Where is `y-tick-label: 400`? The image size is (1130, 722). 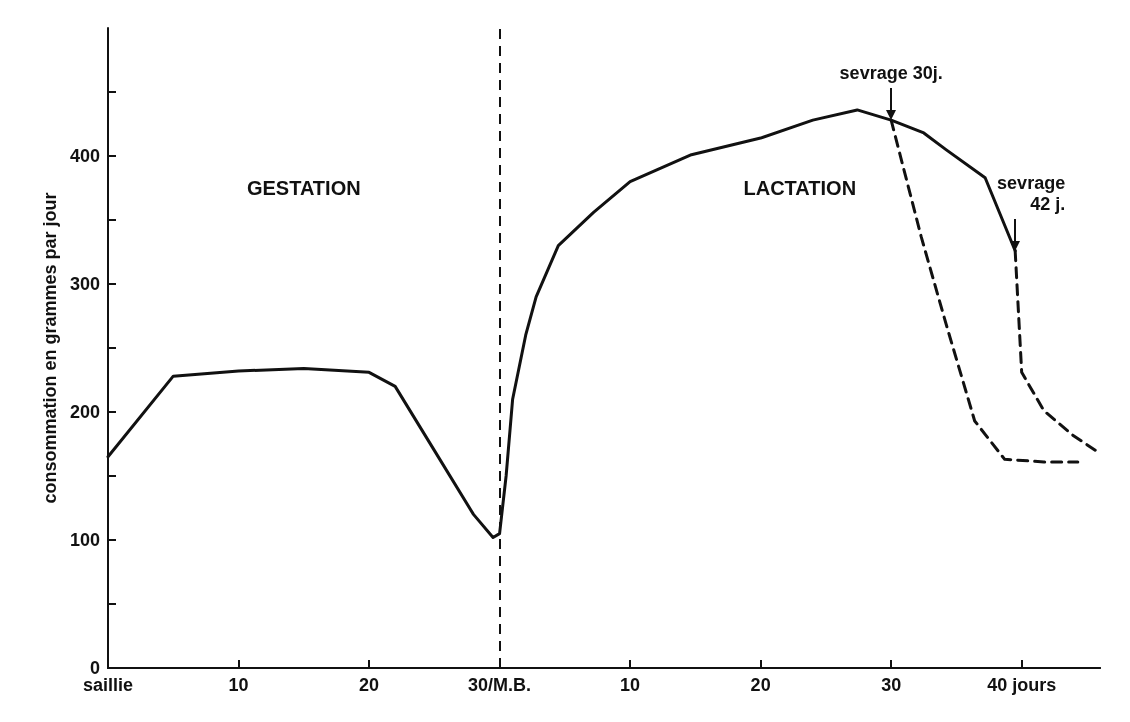 y-tick-label: 400 is located at coordinates (84, 156).